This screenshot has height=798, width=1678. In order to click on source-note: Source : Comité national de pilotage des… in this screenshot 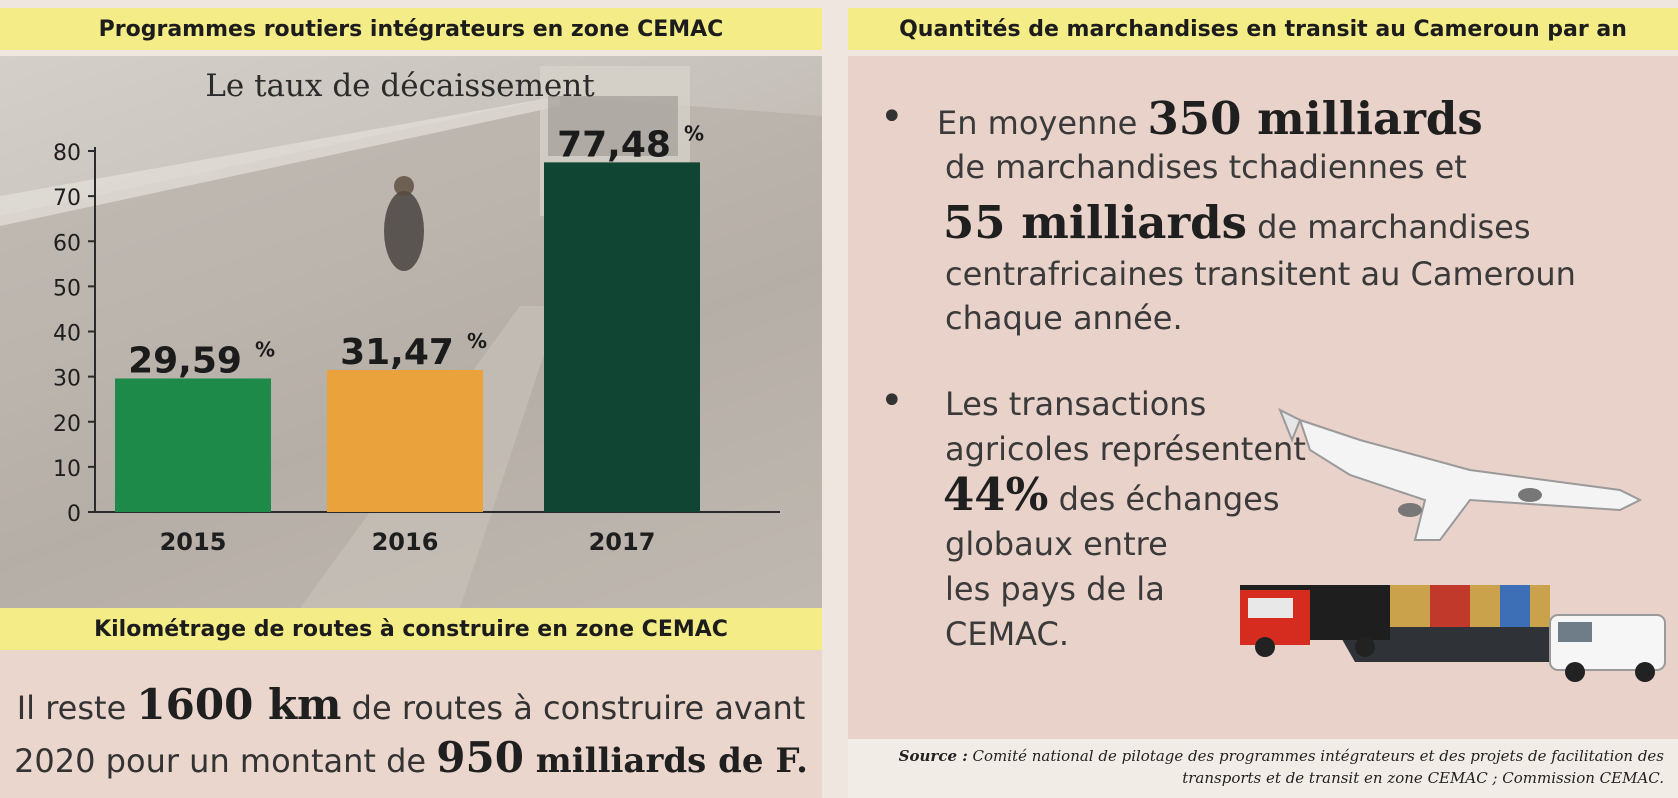, I will do `click(1281, 767)`.